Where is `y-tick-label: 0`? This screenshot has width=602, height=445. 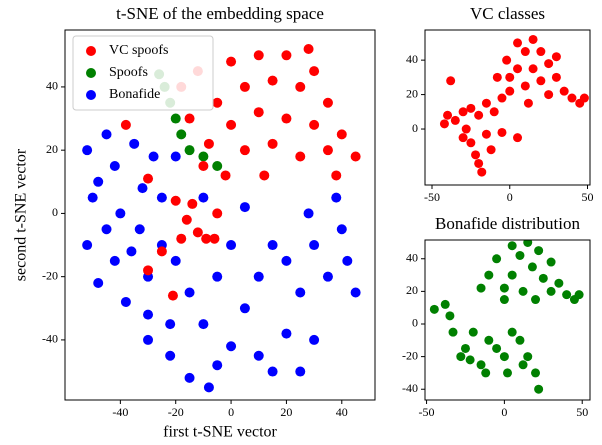
y-tick-label: 0 is located at coordinates (415, 323).